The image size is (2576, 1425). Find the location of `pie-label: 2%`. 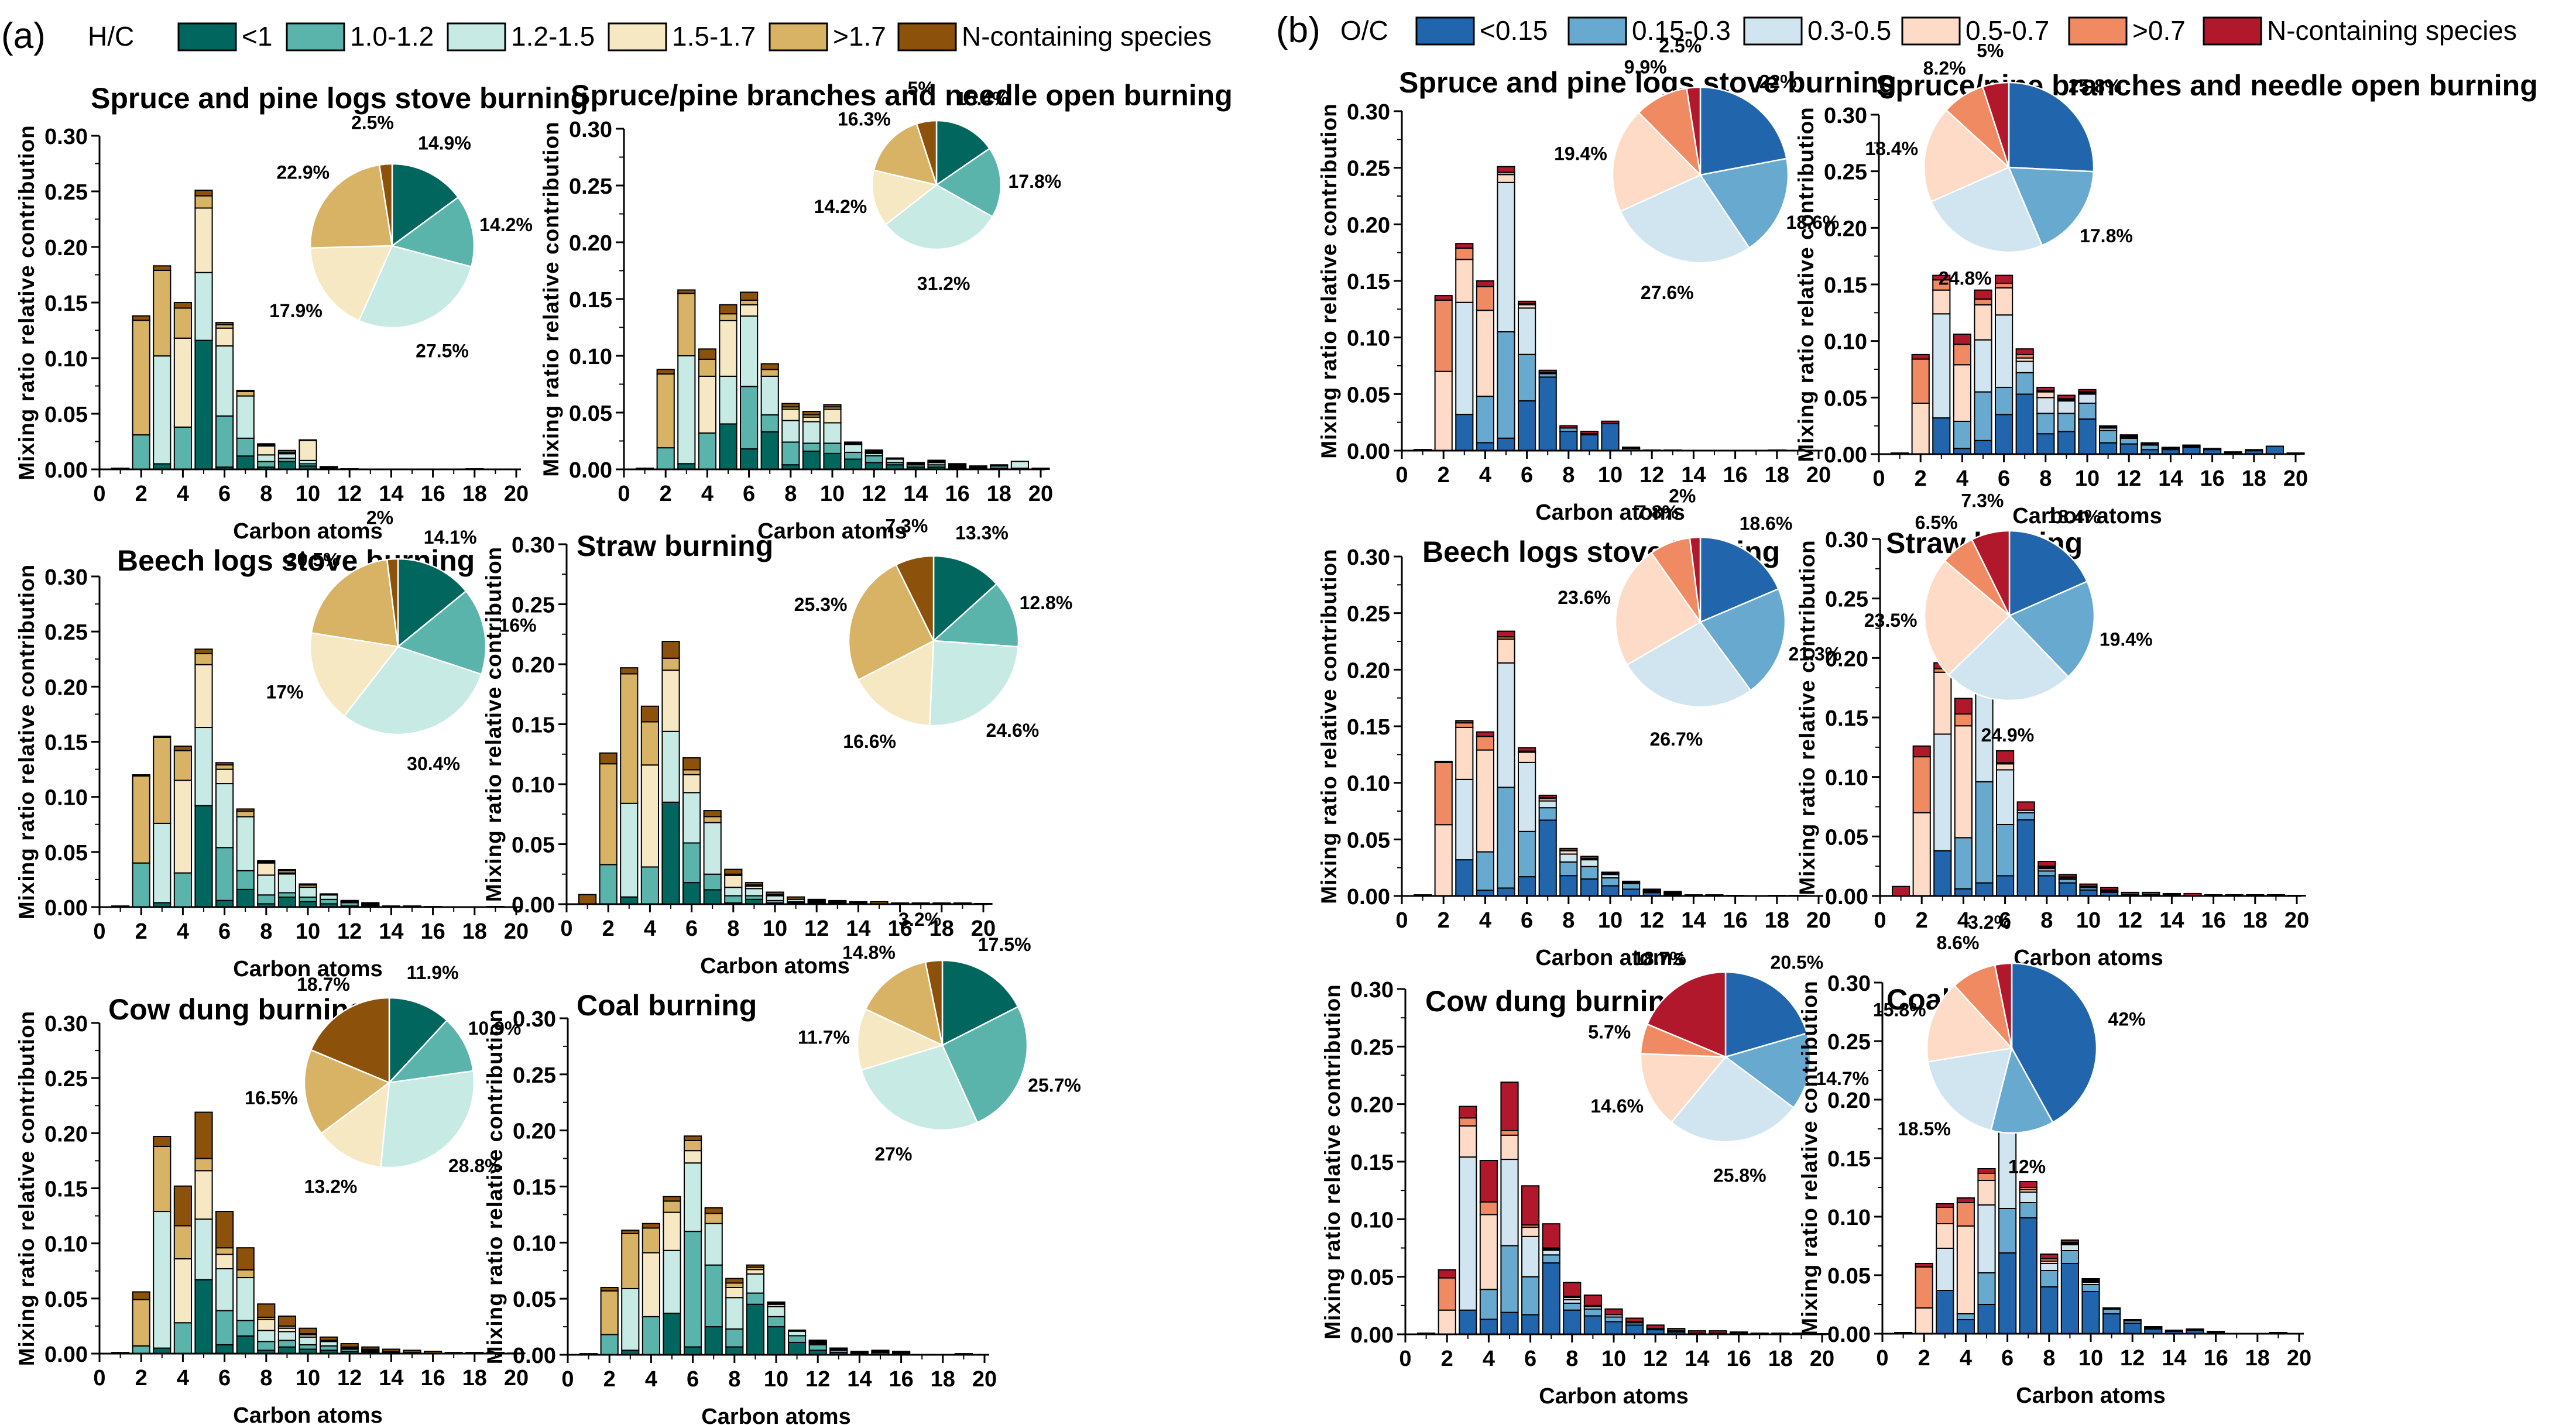

pie-label: 2% is located at coordinates (380, 517).